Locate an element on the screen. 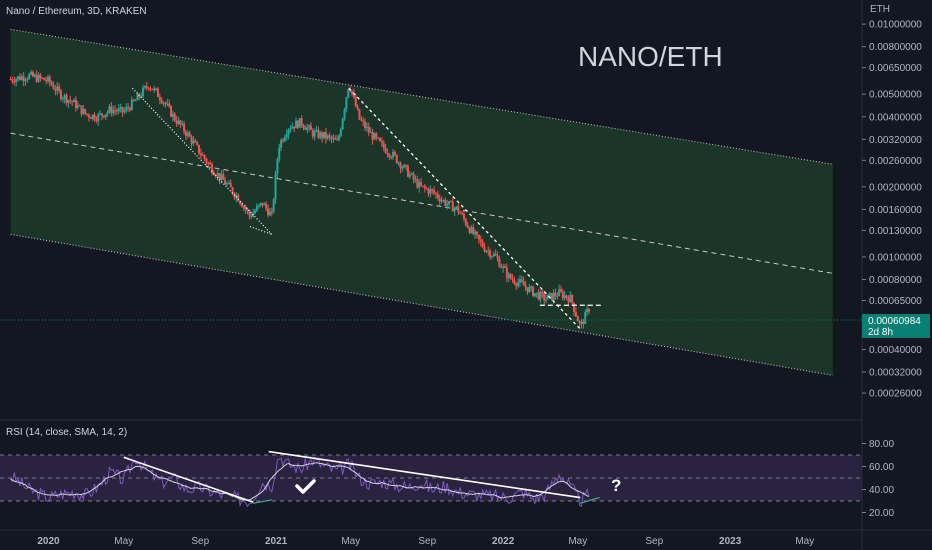  rsi-band is located at coordinates (431, 478).